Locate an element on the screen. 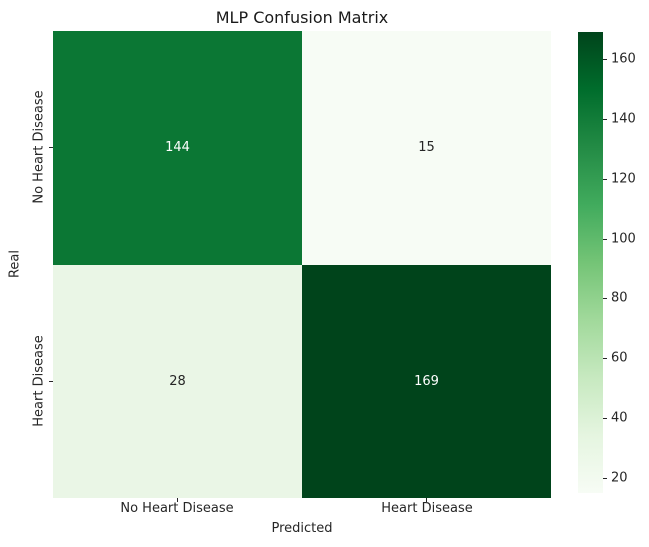 This screenshot has height=547, width=649. colorbar-tick-label: 100 is located at coordinates (623, 239).